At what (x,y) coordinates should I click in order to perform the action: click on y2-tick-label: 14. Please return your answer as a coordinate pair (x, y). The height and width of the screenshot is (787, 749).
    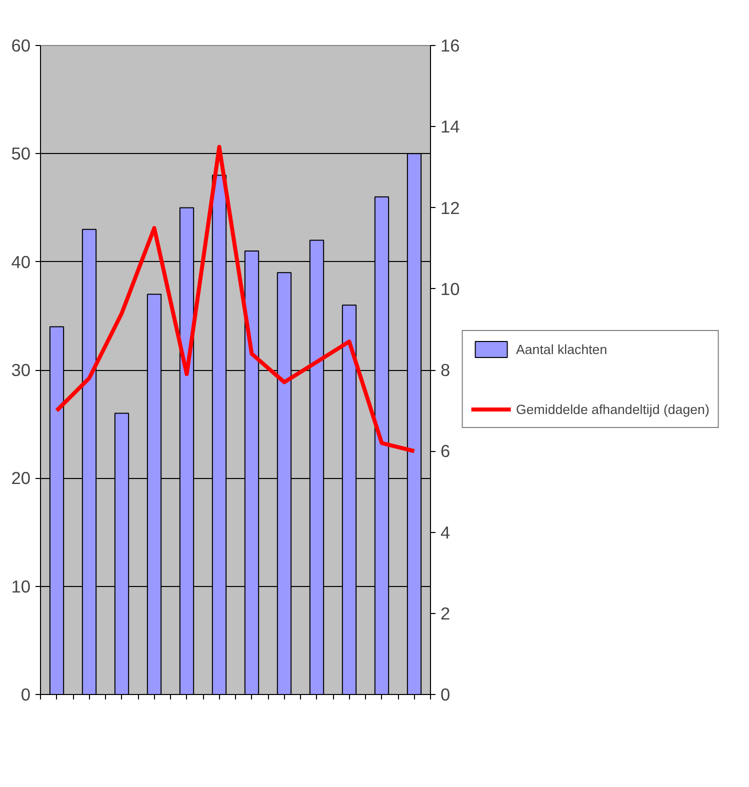
    Looking at the image, I should click on (450, 126).